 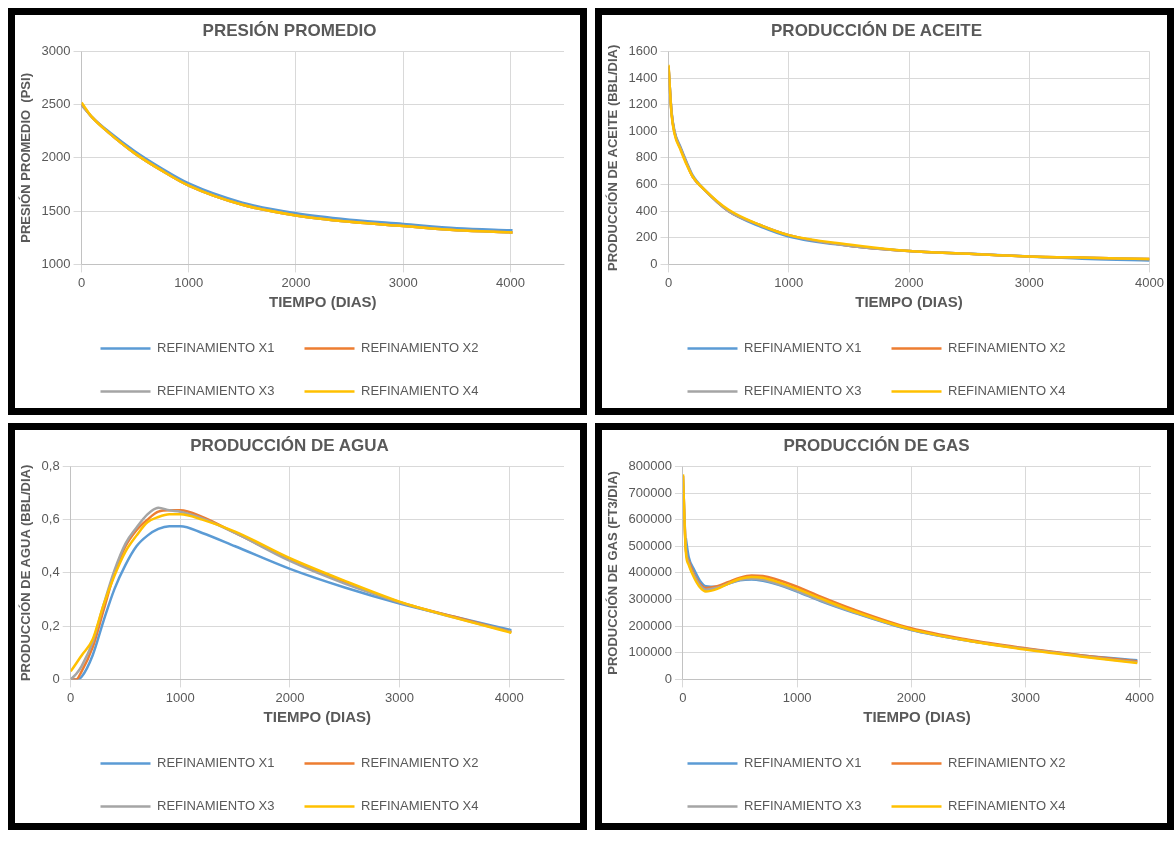 What do you see at coordinates (289, 30) in the screenshot?
I see `chart-title: PRESIÓN PROMEDIO` at bounding box center [289, 30].